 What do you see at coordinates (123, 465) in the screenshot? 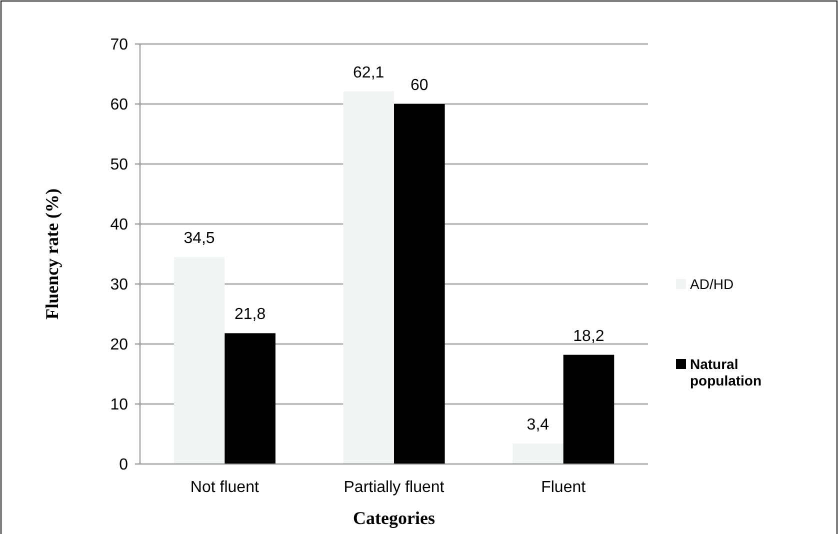
I see `y-tick-label: 0` at bounding box center [123, 465].